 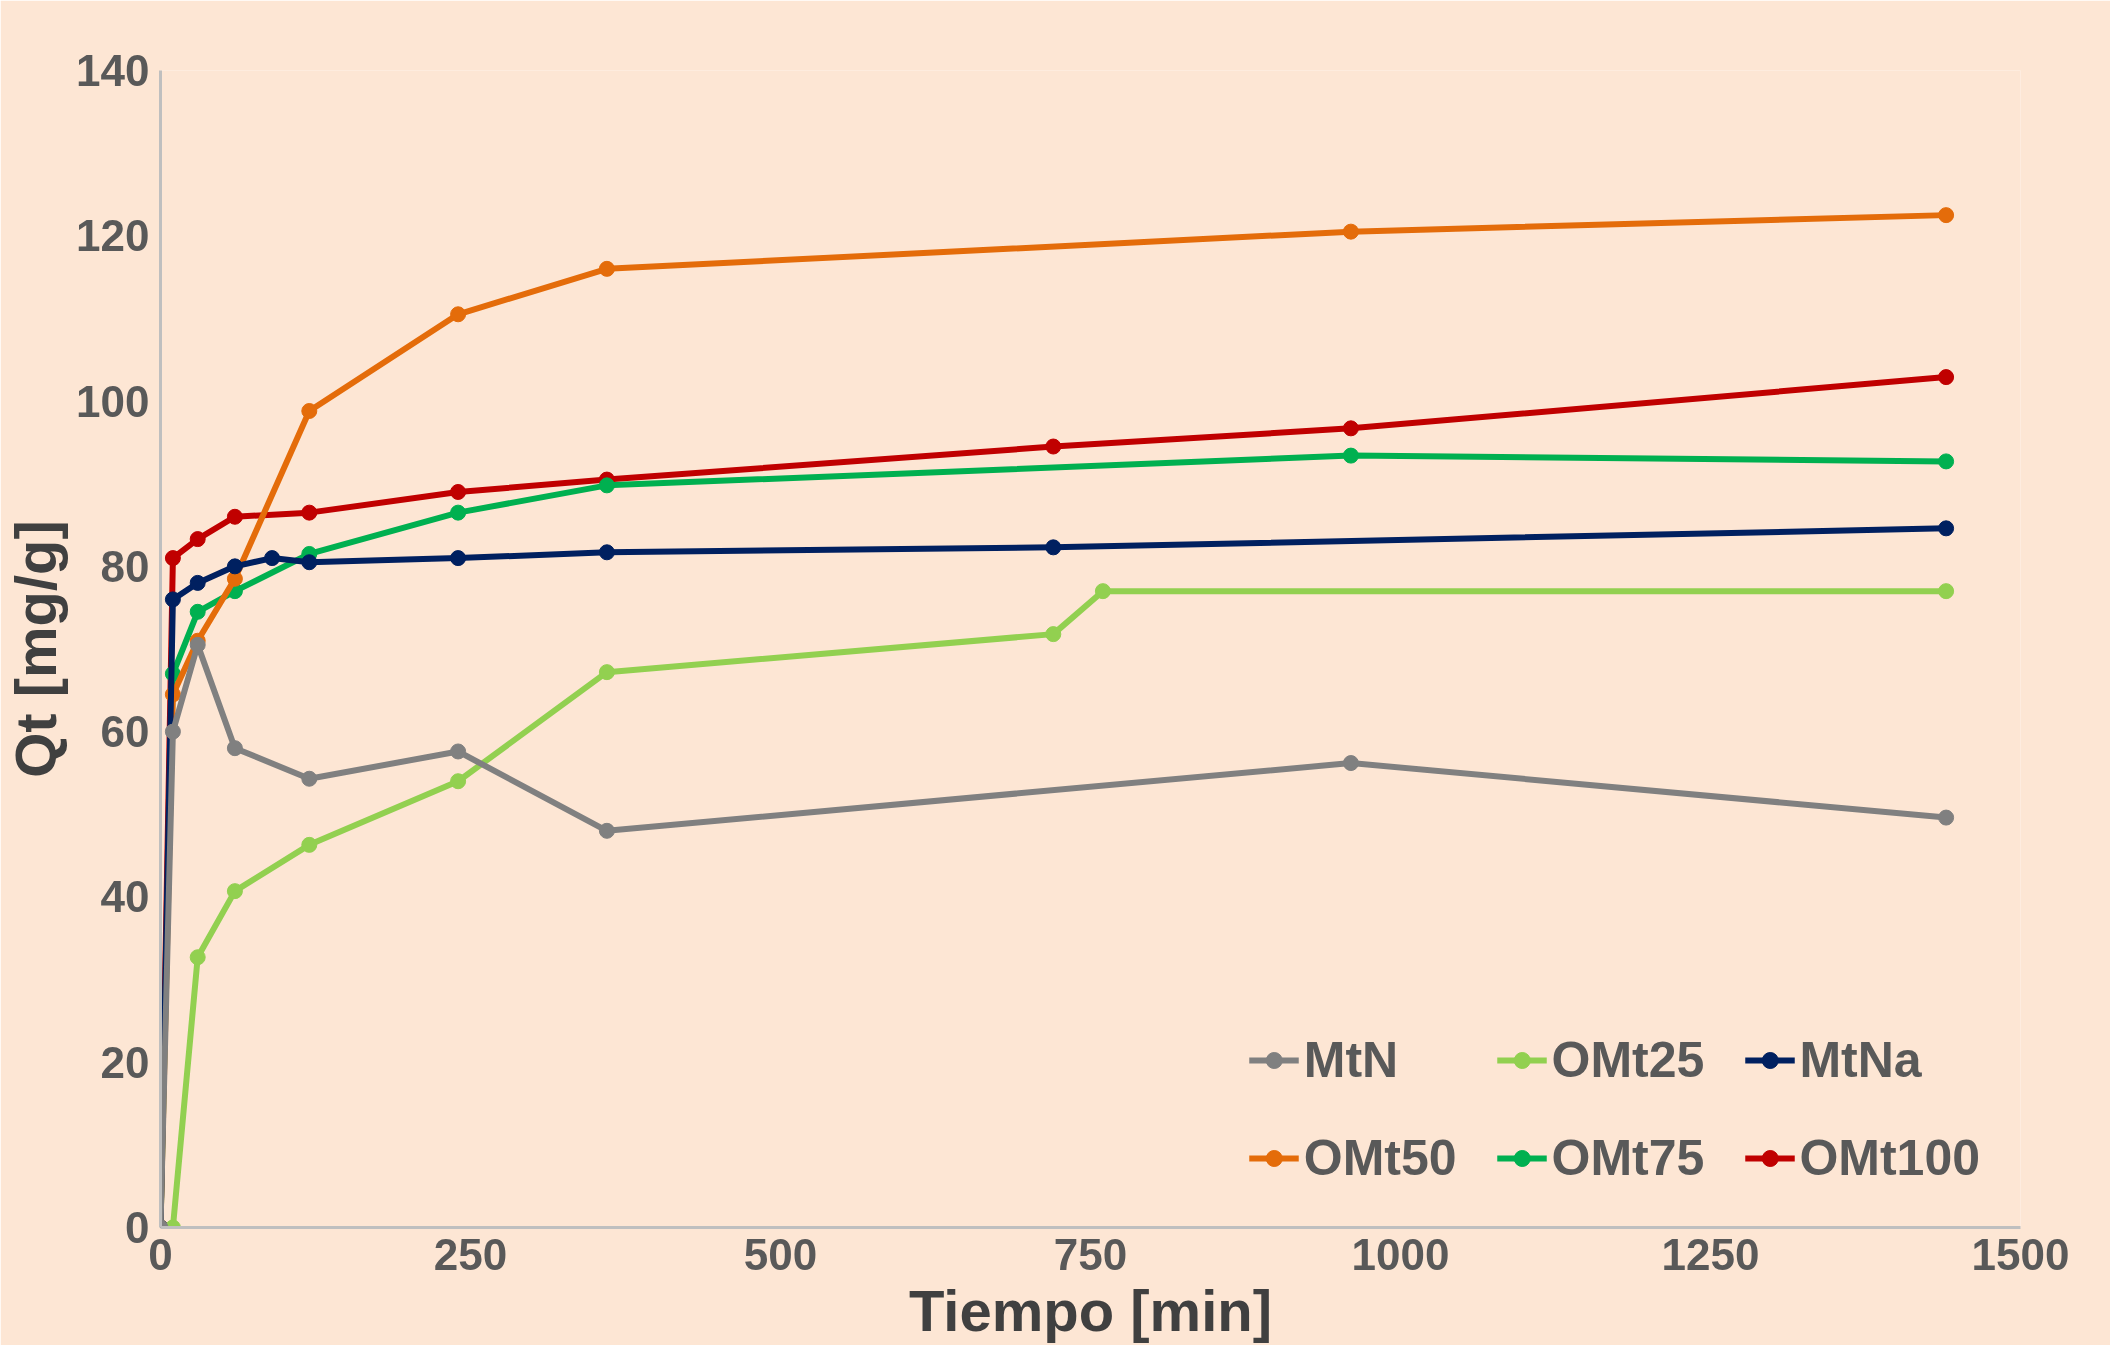 What do you see at coordinates (125, 1062) in the screenshot?
I see `y-tick-label: 20` at bounding box center [125, 1062].